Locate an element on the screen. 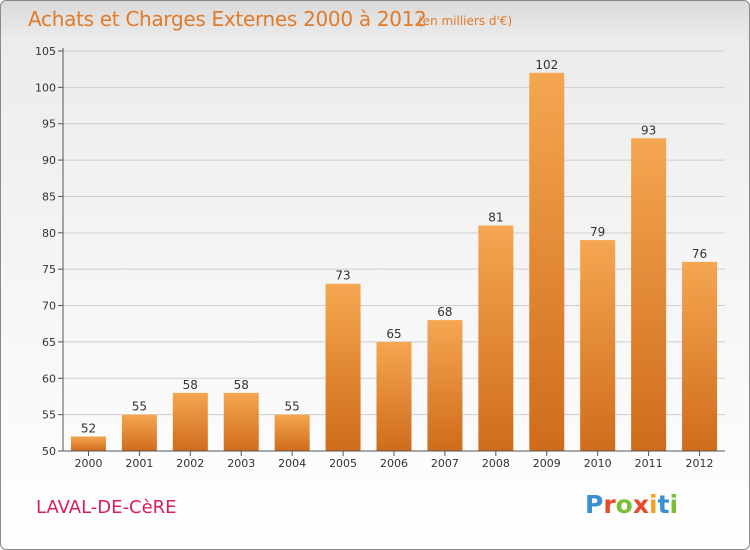 This screenshot has height=550, width=750. bar-value-label: 65 is located at coordinates (393, 334).